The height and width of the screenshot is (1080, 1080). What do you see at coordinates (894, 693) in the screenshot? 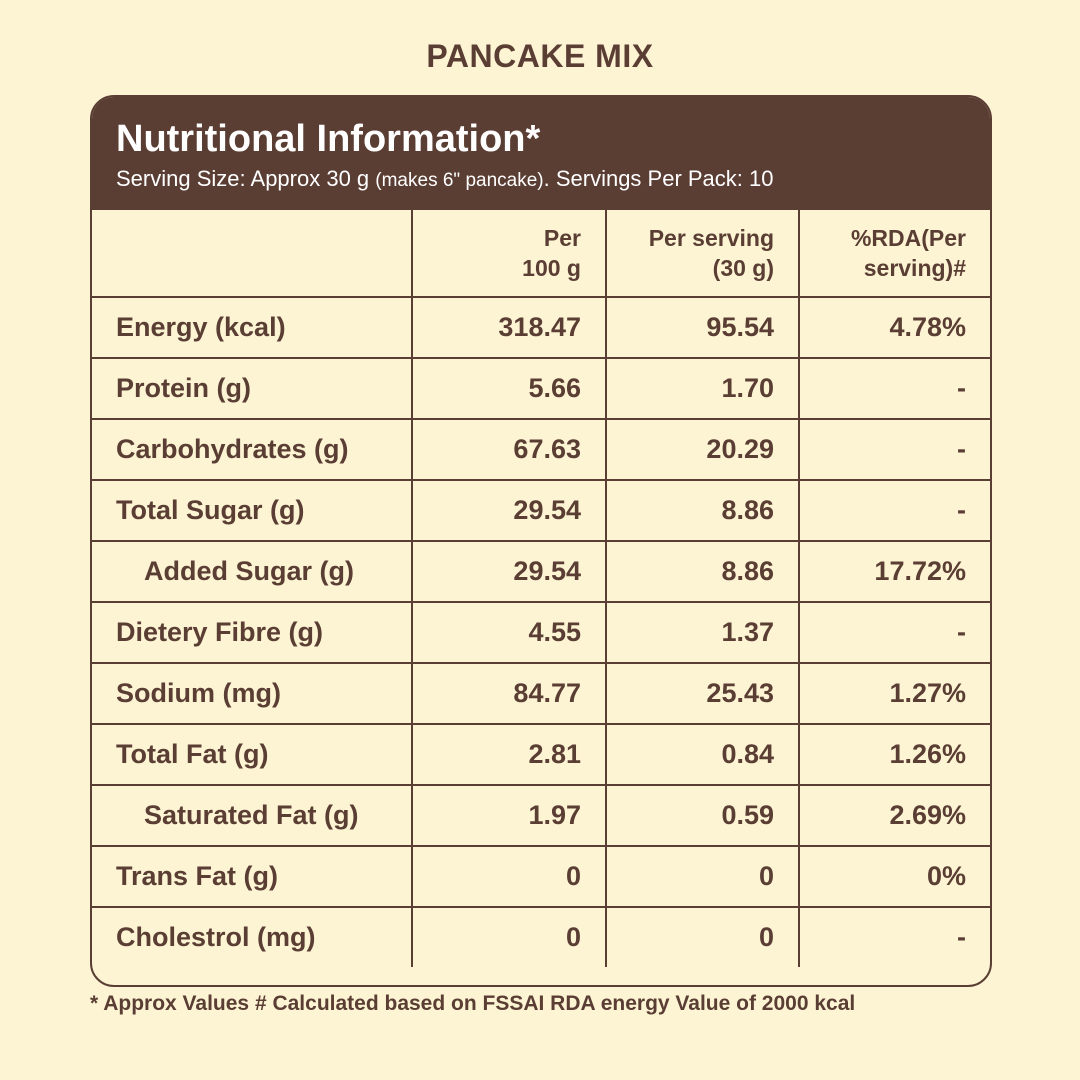
I see `rda-value: 1.27%` at bounding box center [894, 693].